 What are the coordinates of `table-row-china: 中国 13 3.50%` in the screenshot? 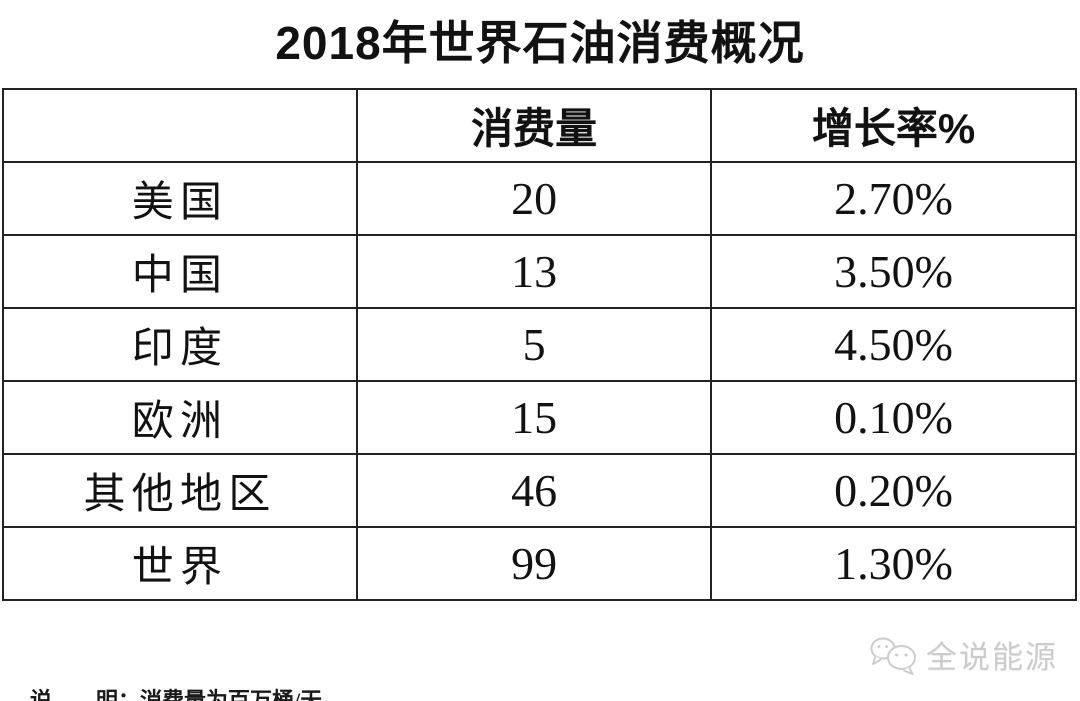 It's located at (539, 271).